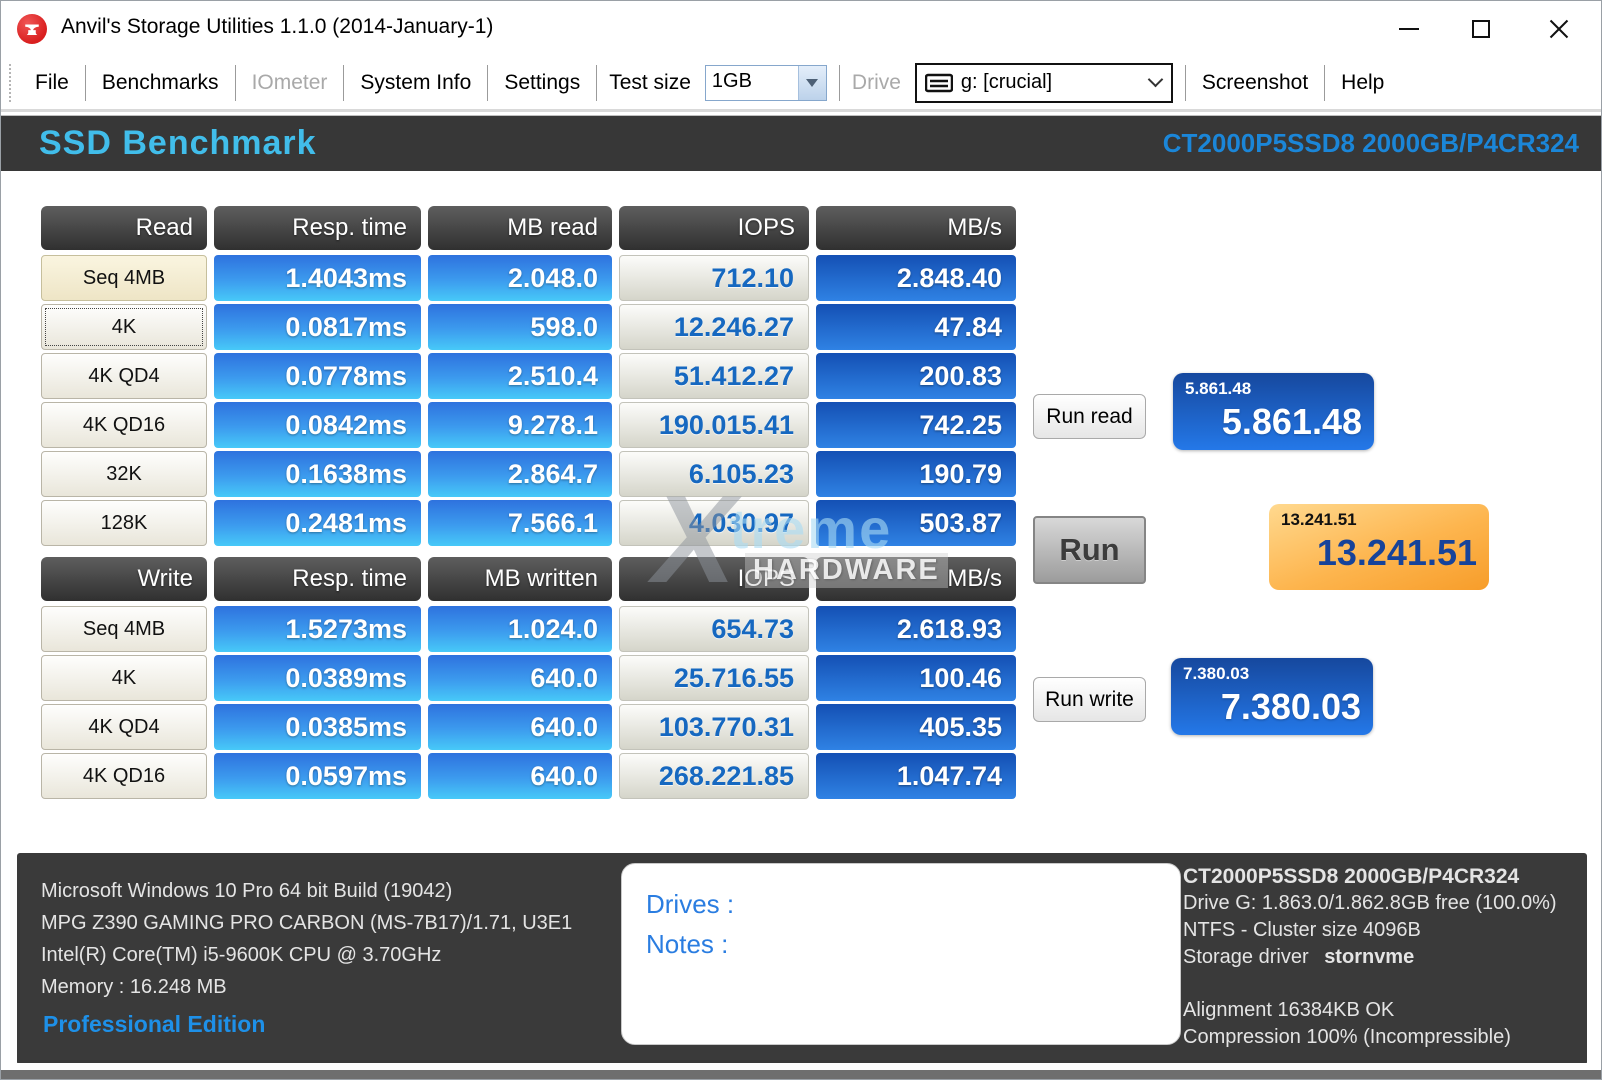 This screenshot has width=1602, height=1080. I want to click on table-row: 4K 0.0817ms 598.0 12.246.27 47.84, so click(528, 327).